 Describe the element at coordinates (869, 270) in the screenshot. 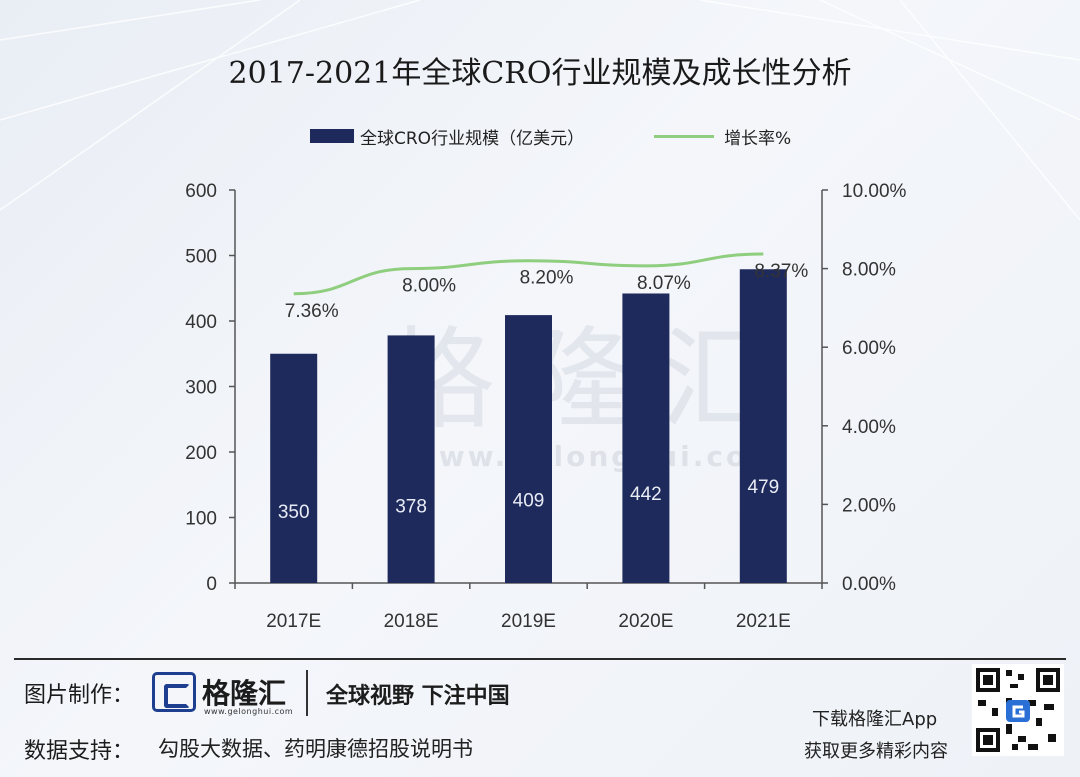

I see `y-right-tick-label: 8.00%` at that location.